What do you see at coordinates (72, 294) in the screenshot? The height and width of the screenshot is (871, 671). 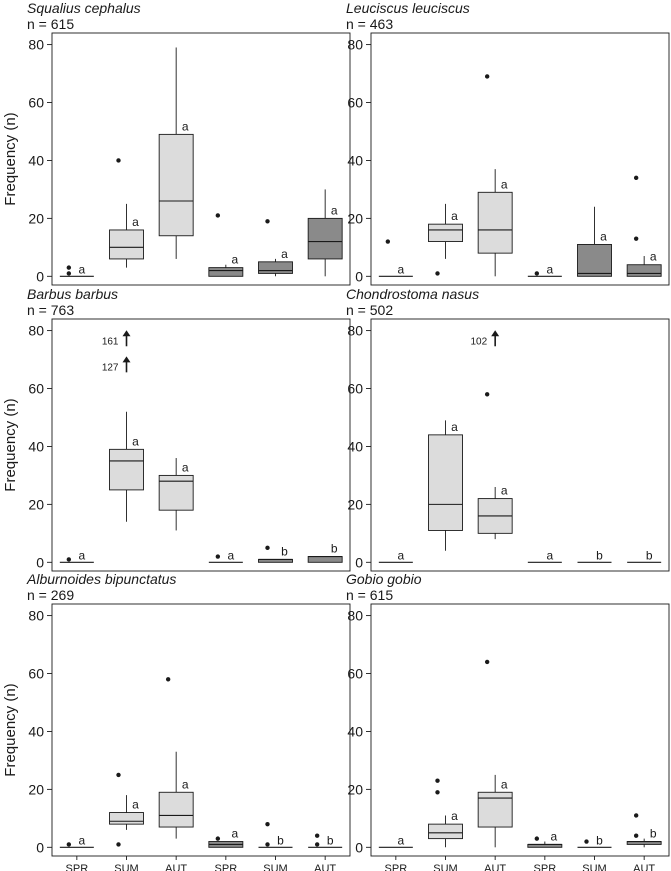 I see `species-title: Barbus barbus` at bounding box center [72, 294].